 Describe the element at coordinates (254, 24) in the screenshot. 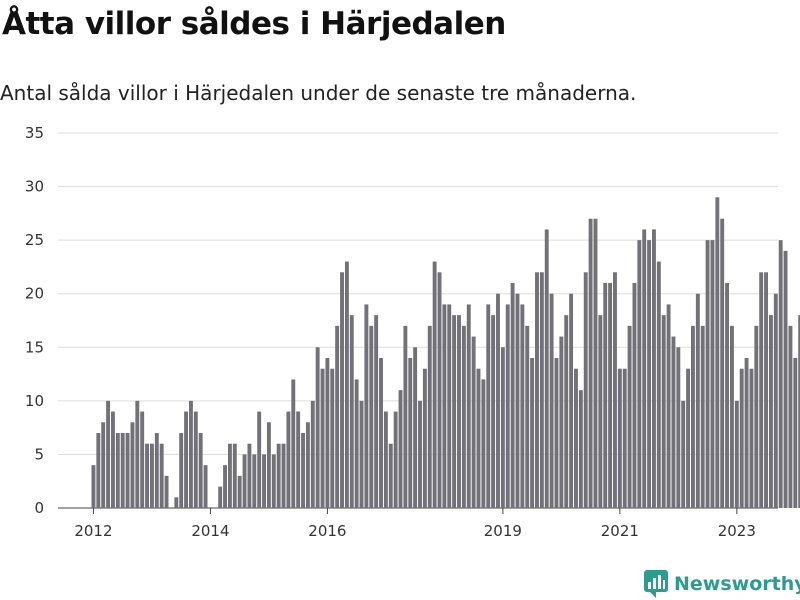

I see `chart-title: Åtta villor såldes i Härjedalen` at that location.